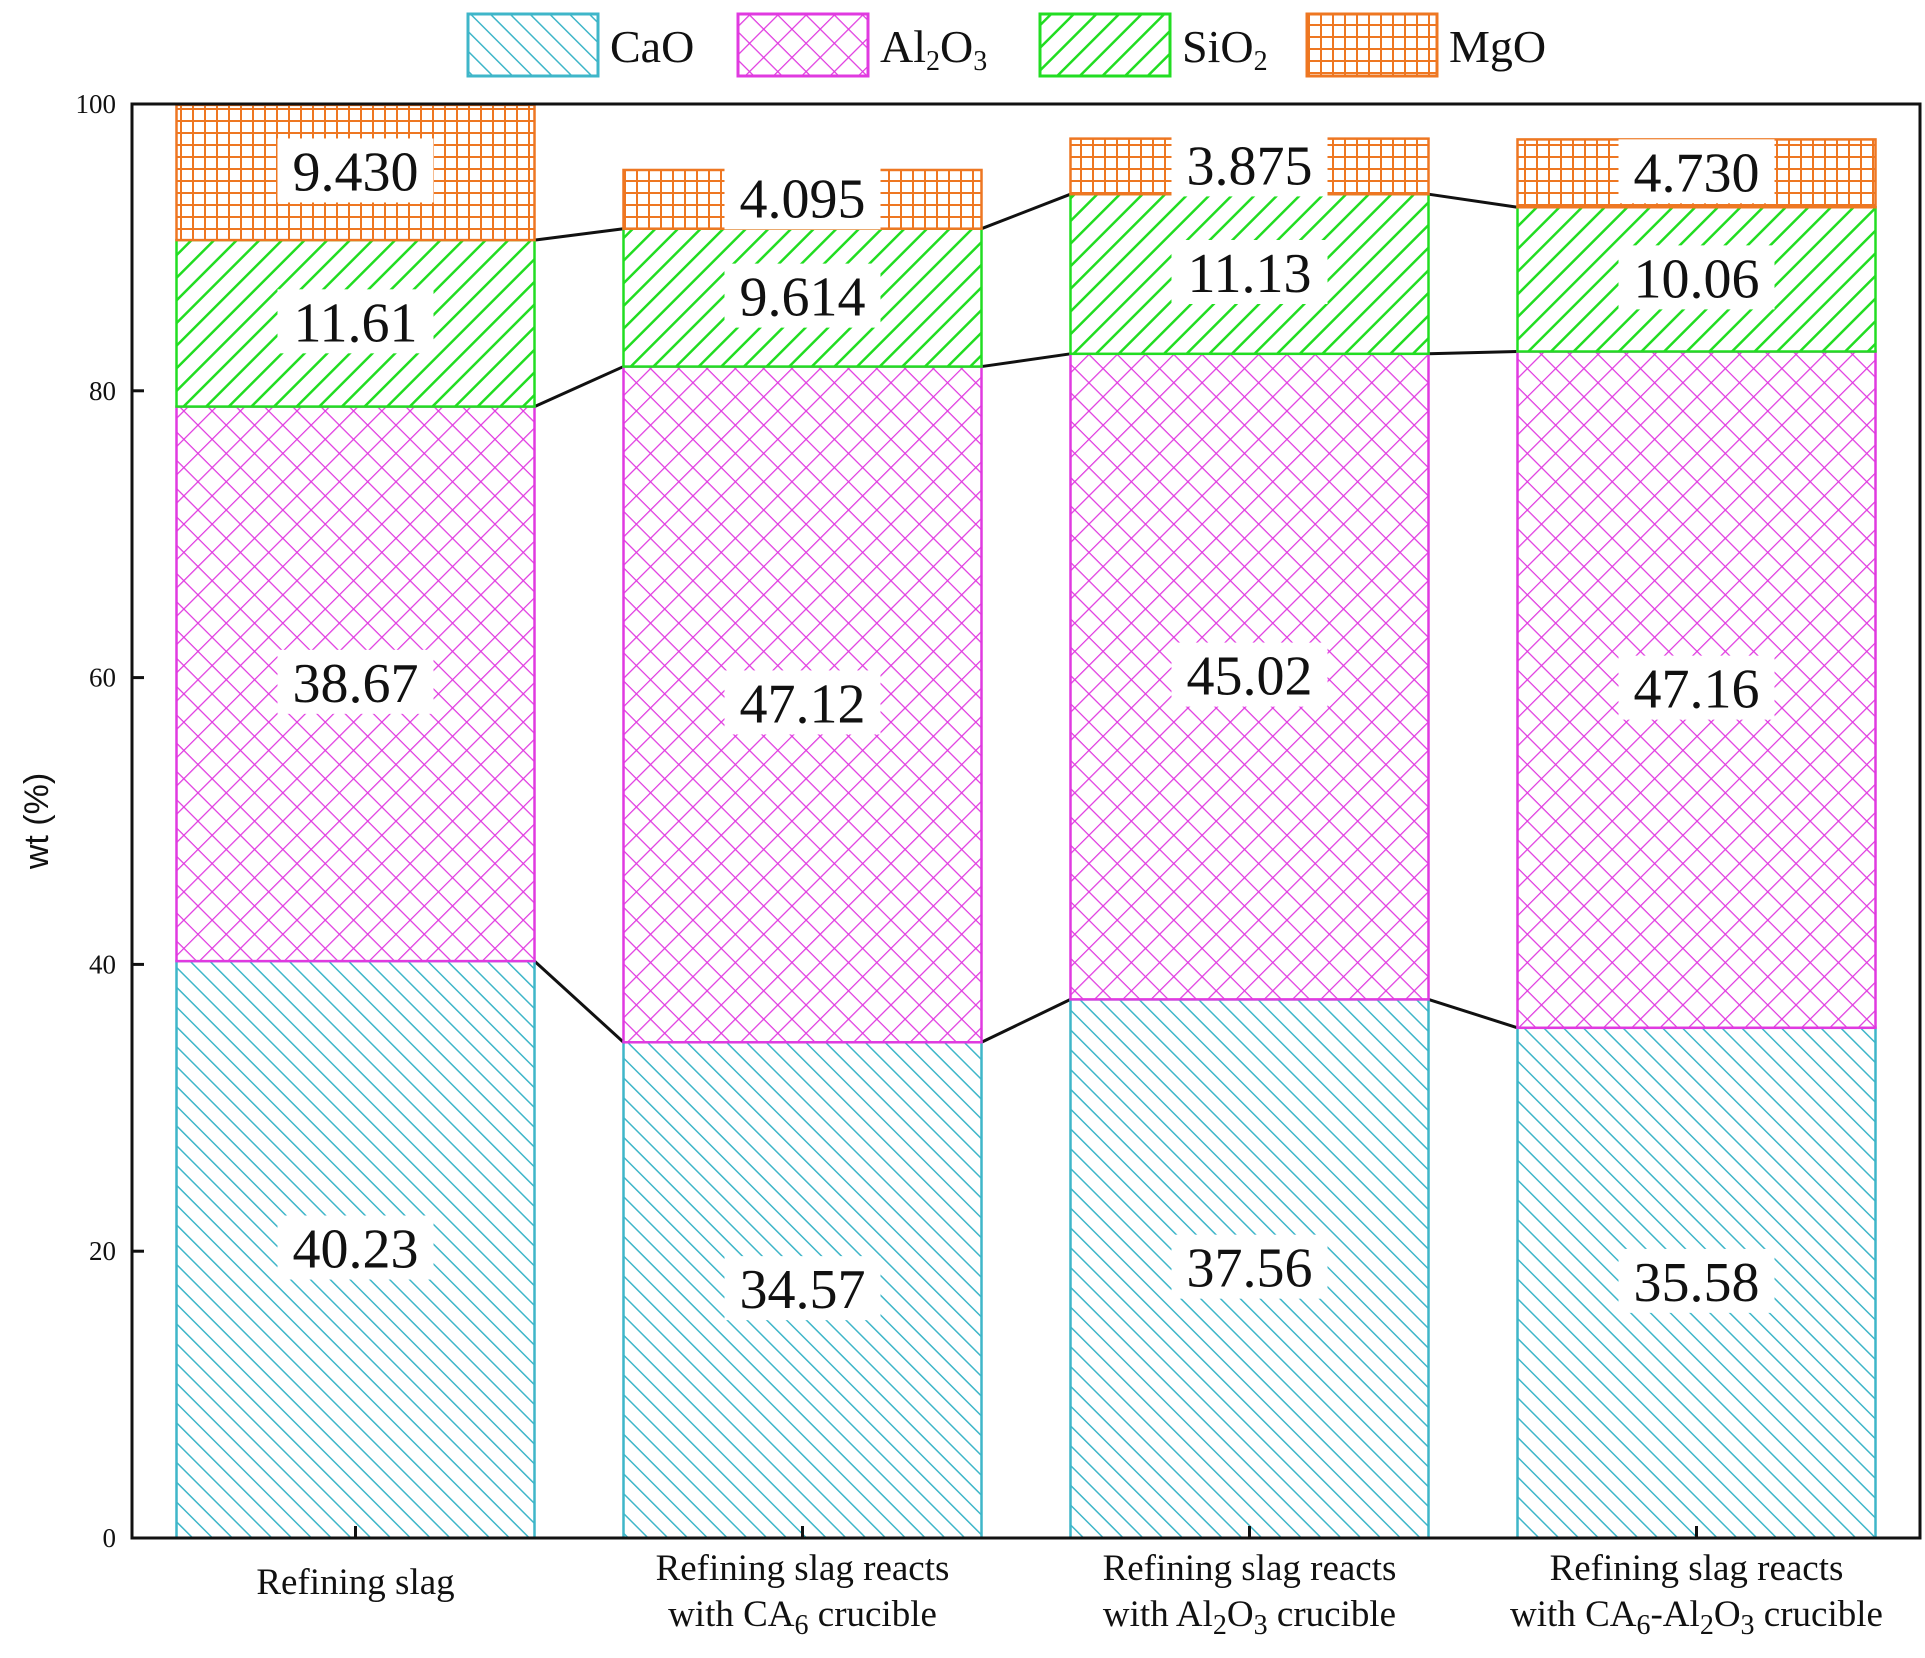 This screenshot has width=1925, height=1658. I want to click on legend-swatch-mgo, so click(1372, 45).